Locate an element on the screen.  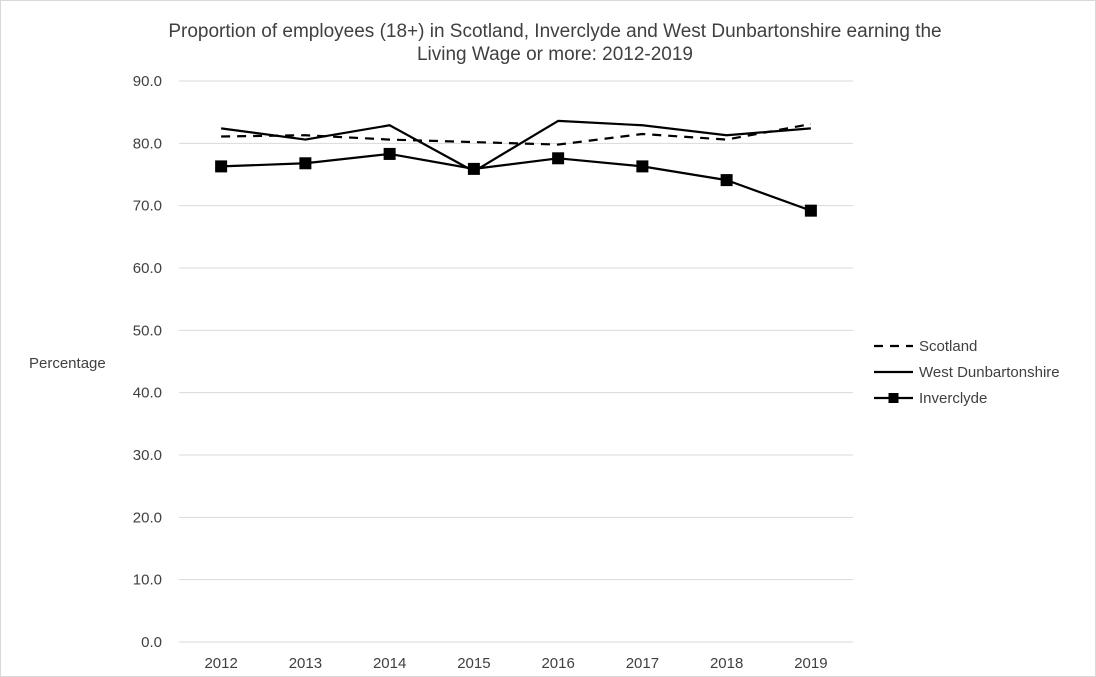
legend-item: West Dunbartonshire is located at coordinates (967, 372).